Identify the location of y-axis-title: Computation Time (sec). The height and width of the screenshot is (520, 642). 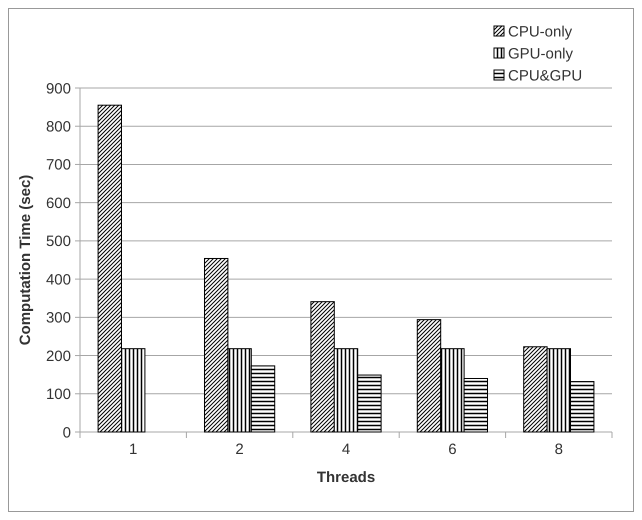
(25, 260).